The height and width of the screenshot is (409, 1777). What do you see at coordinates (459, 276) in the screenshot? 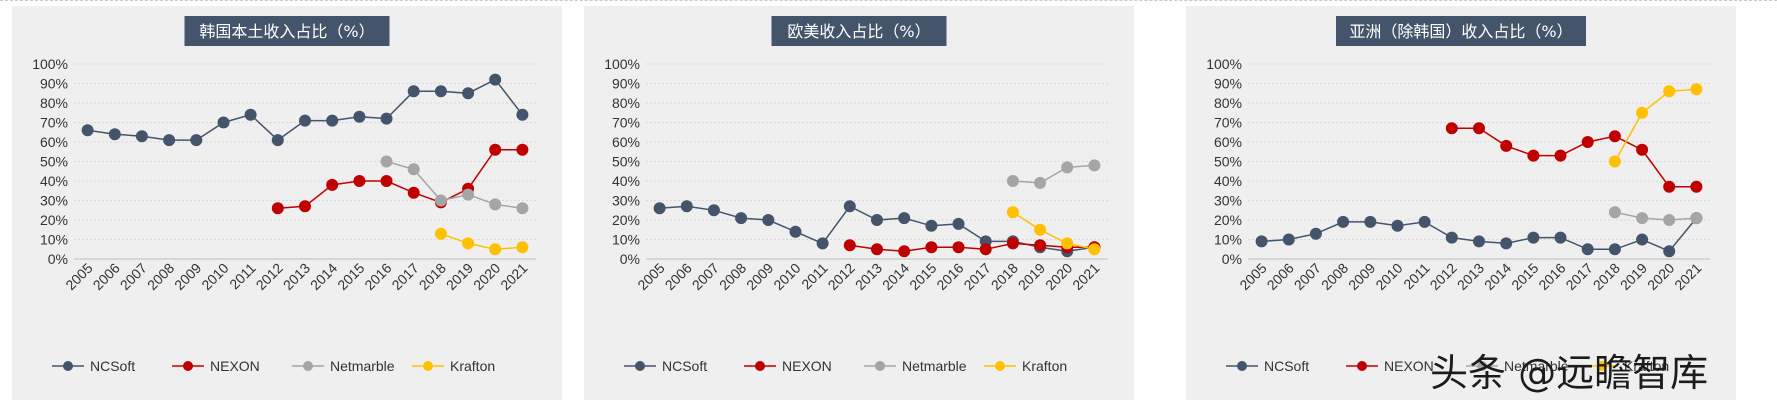
I see `x-tick-label: 2019` at bounding box center [459, 276].